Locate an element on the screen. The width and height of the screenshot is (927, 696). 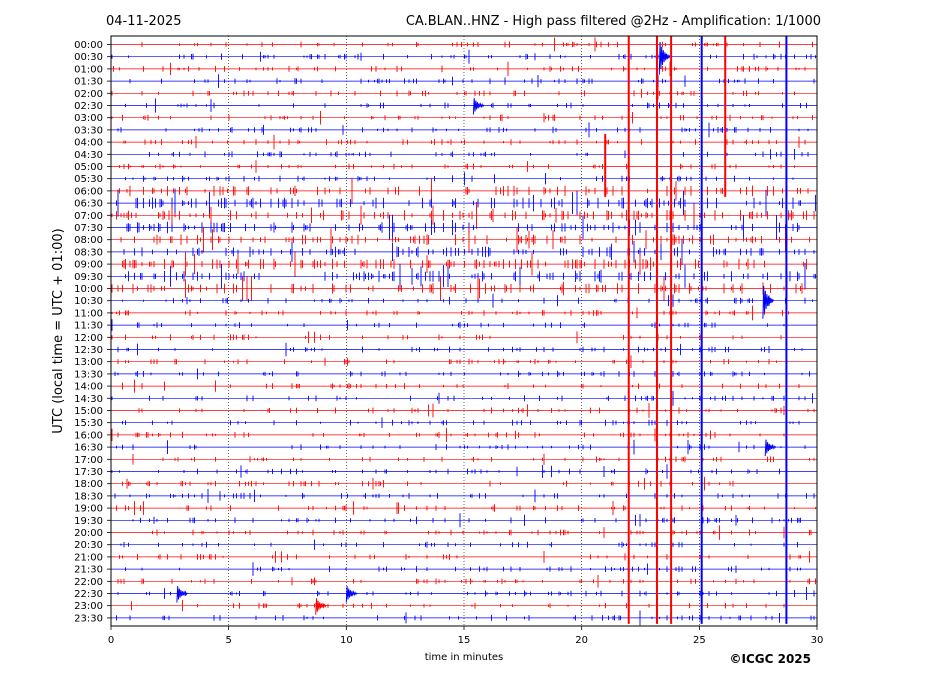
y-tick-label: 10:00 is located at coordinates (88, 289).